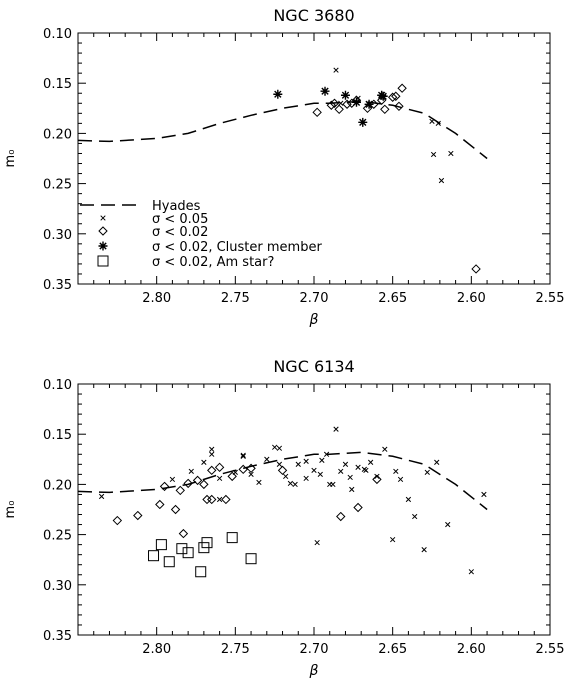  What do you see at coordinates (213, 262) in the screenshot?
I see `legend-label: σ < 0.02, Am star?` at bounding box center [213, 262].